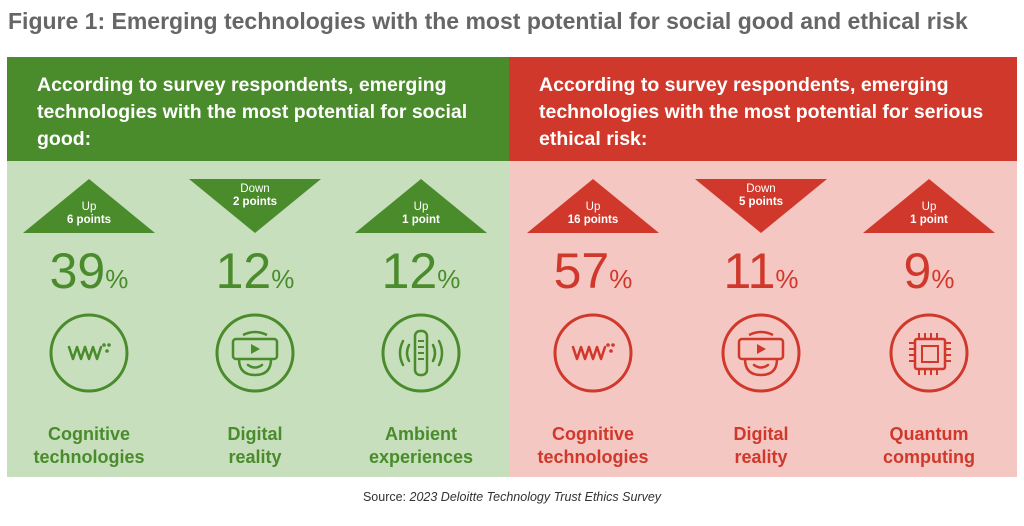 The width and height of the screenshot is (1024, 526). I want to click on tech-column: Down 5 points 11% Digital reality, so click(761, 319).